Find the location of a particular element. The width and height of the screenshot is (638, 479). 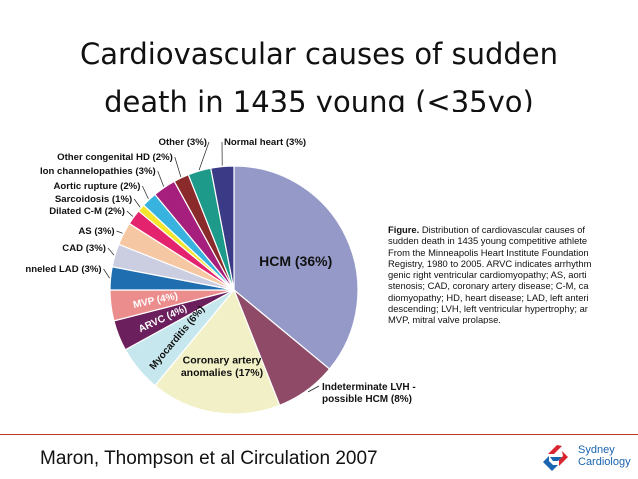

outside-label-13: Other congenital HD (2%) is located at coordinates (115, 157).